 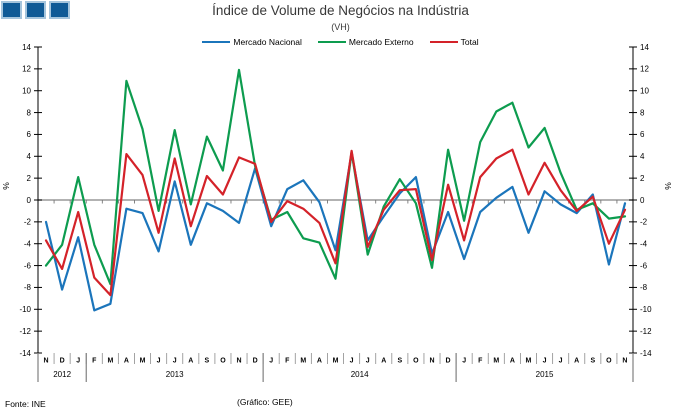 What do you see at coordinates (335, 201) in the screenshot?
I see `zero-line` at bounding box center [335, 201].